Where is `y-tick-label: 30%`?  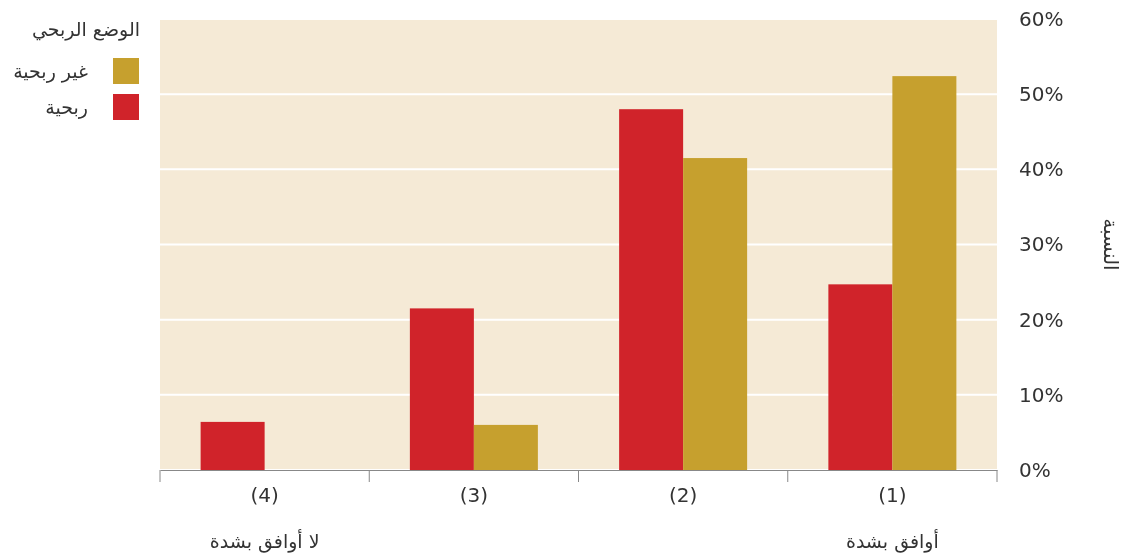 y-tick-label: 30% is located at coordinates (1041, 244).